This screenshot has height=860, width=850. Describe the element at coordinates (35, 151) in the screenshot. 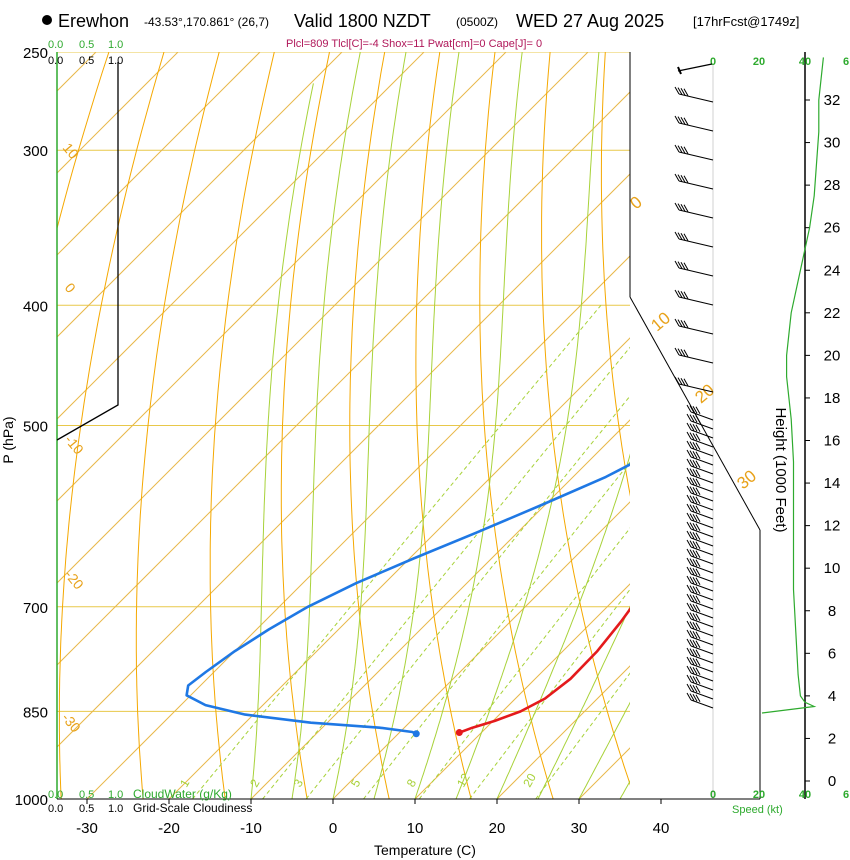

I see `pressure-tick-1: 300` at that location.